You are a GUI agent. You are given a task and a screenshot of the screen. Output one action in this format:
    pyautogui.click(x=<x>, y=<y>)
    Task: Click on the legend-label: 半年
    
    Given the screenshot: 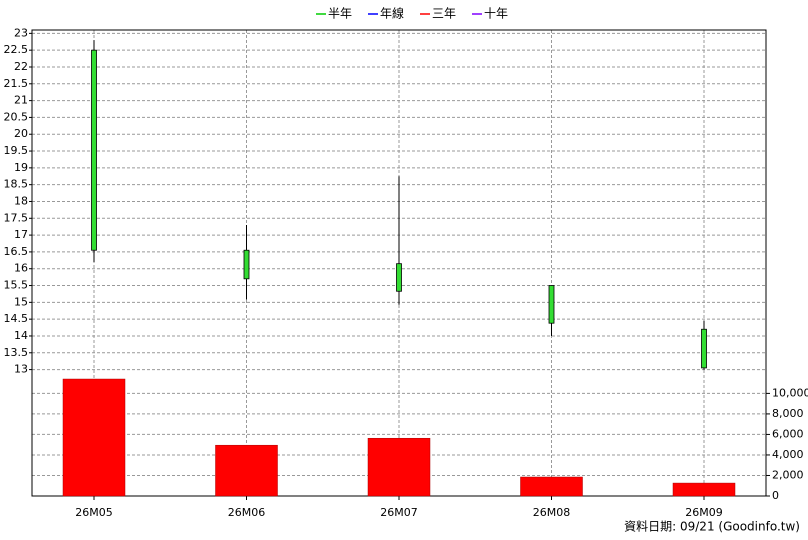 What is the action you would take?
    pyautogui.click(x=340, y=14)
    